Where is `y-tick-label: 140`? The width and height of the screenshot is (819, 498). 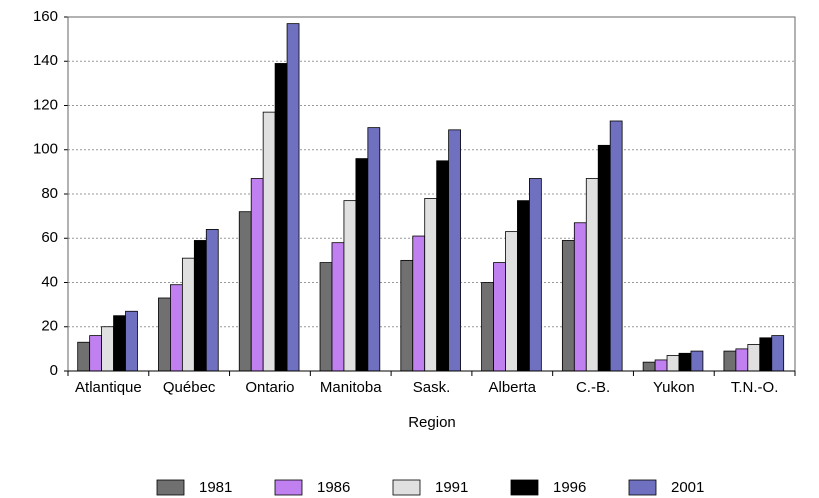 y-tick-label: 140 is located at coordinates (45, 60).